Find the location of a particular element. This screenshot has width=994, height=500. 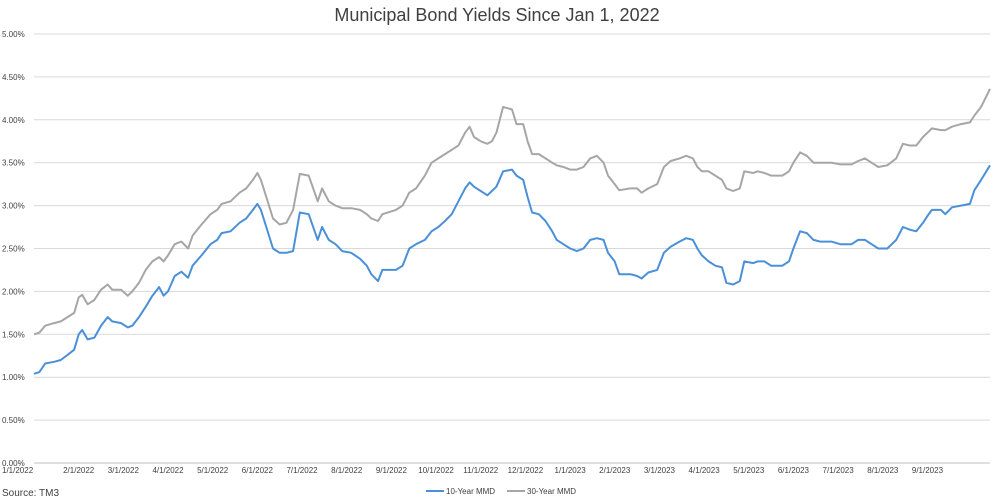

x-tick-label: 8/1/2022 is located at coordinates (347, 470).